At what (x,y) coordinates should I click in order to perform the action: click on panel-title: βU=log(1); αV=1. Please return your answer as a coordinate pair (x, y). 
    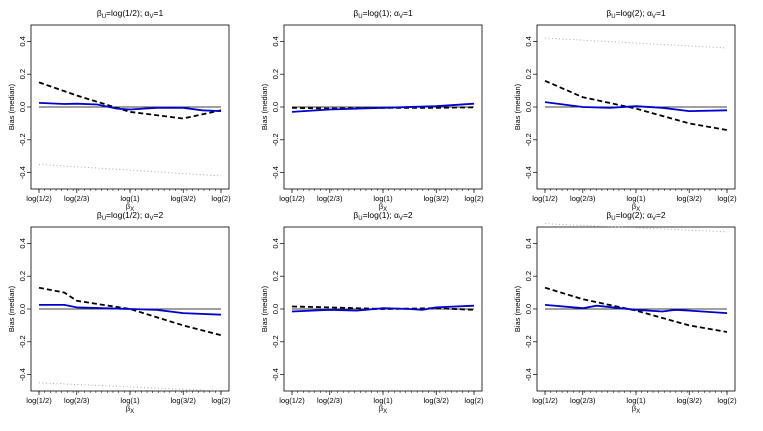
    Looking at the image, I should click on (383, 14).